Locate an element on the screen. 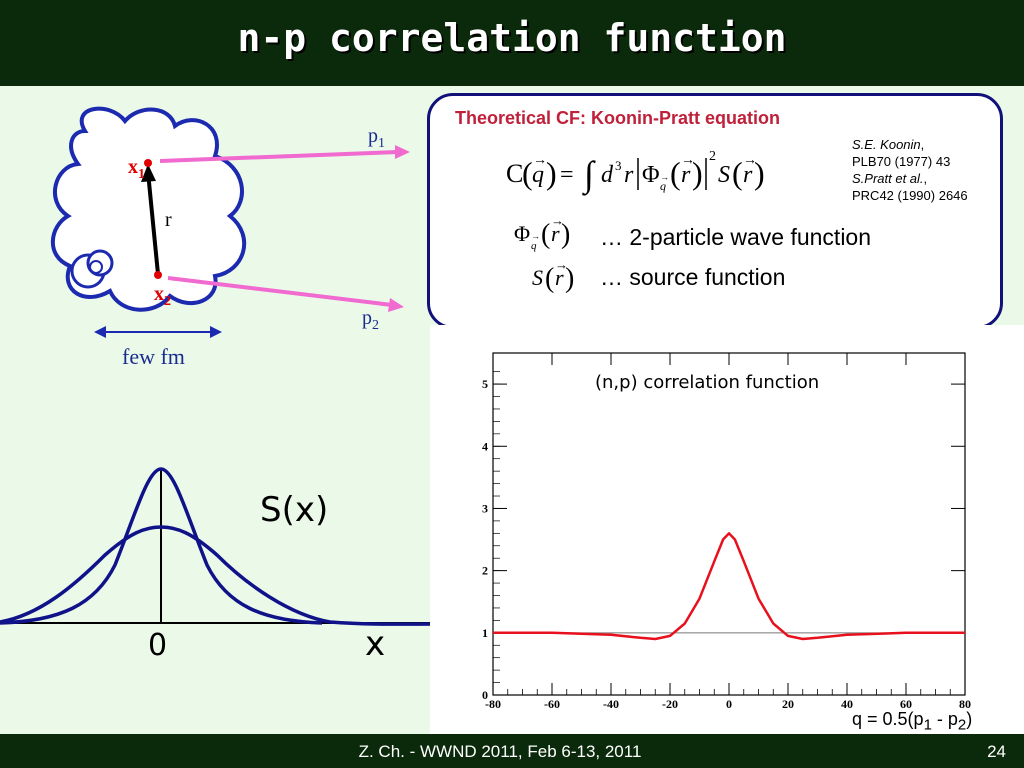 The image size is (1024, 768). x-tick-label: 60 is located at coordinates (906, 704).